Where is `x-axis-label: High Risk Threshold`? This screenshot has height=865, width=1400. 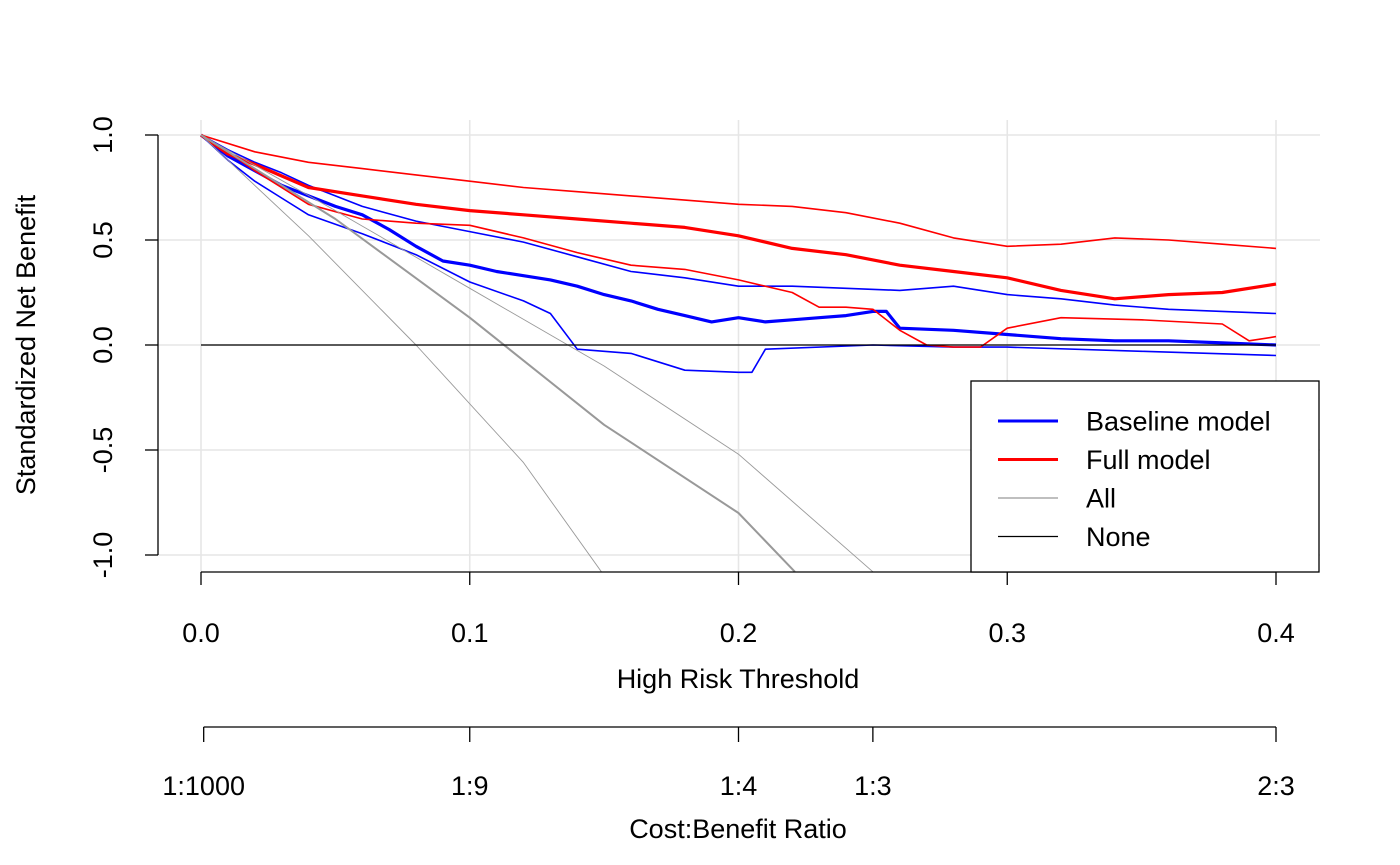 x-axis-label: High Risk Threshold is located at coordinates (738, 679).